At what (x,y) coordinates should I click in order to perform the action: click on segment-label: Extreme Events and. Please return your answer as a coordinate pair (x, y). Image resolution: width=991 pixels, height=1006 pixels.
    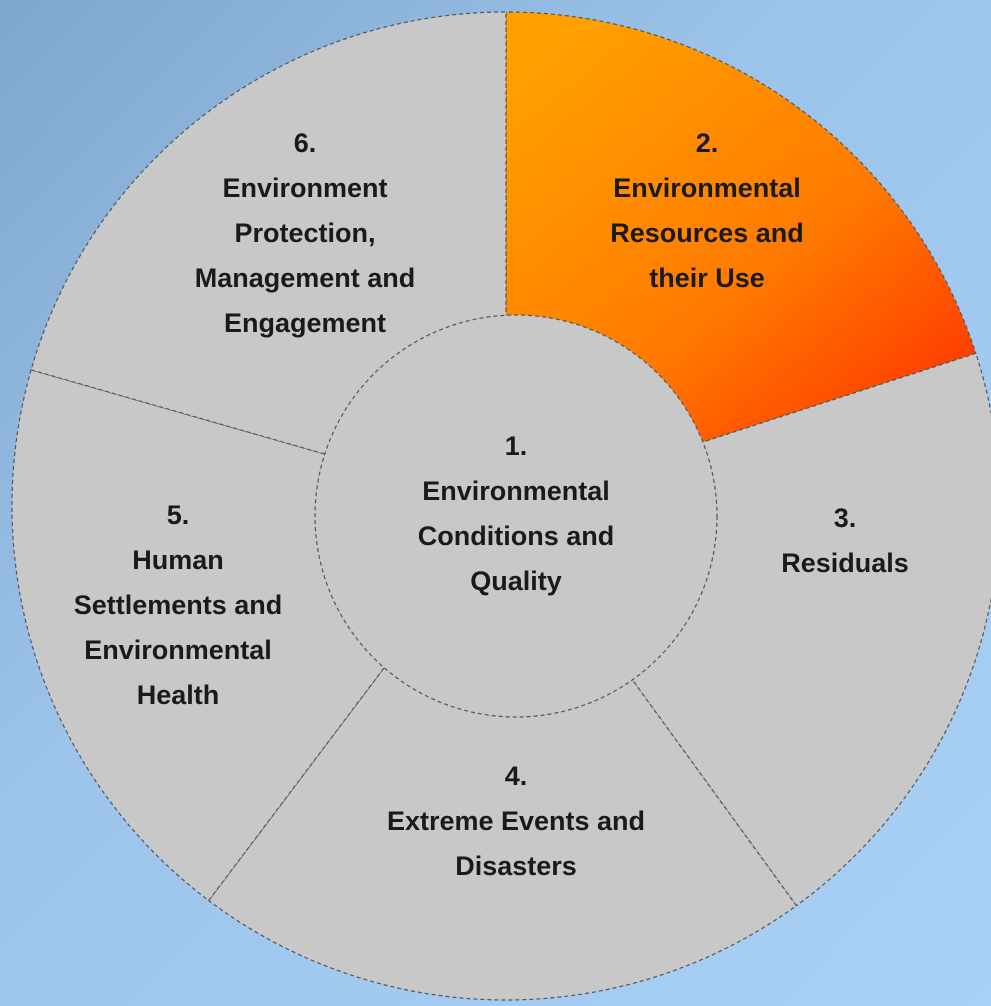
    Looking at the image, I should click on (516, 821).